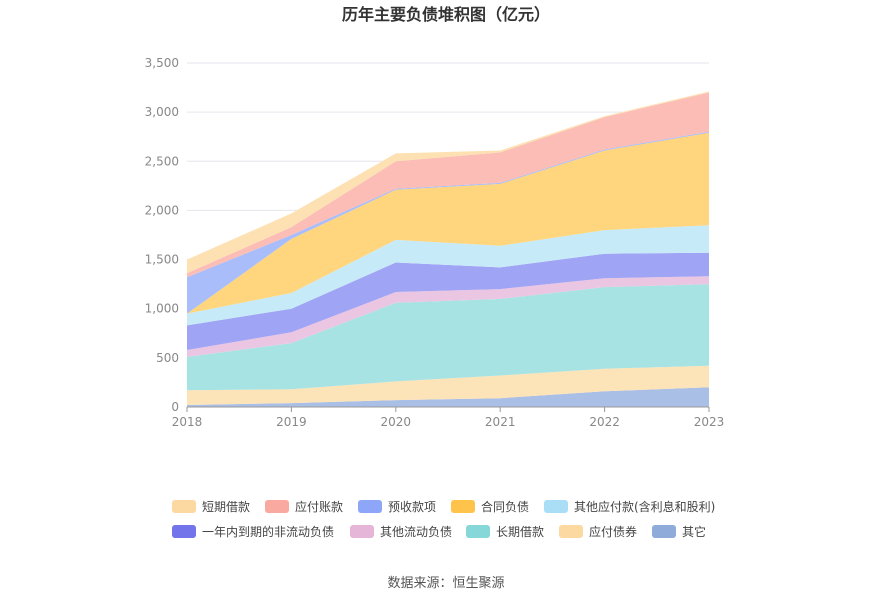  What do you see at coordinates (448, 417) in the screenshot?
I see `x-axis: 2018 2019 2020 2021 2022 2023` at bounding box center [448, 417].